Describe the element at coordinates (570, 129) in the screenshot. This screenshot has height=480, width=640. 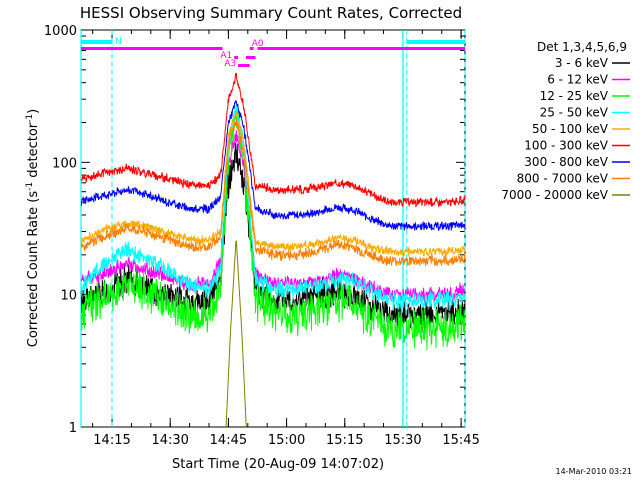
I see `legend-label: 50 - 100 keV` at that location.